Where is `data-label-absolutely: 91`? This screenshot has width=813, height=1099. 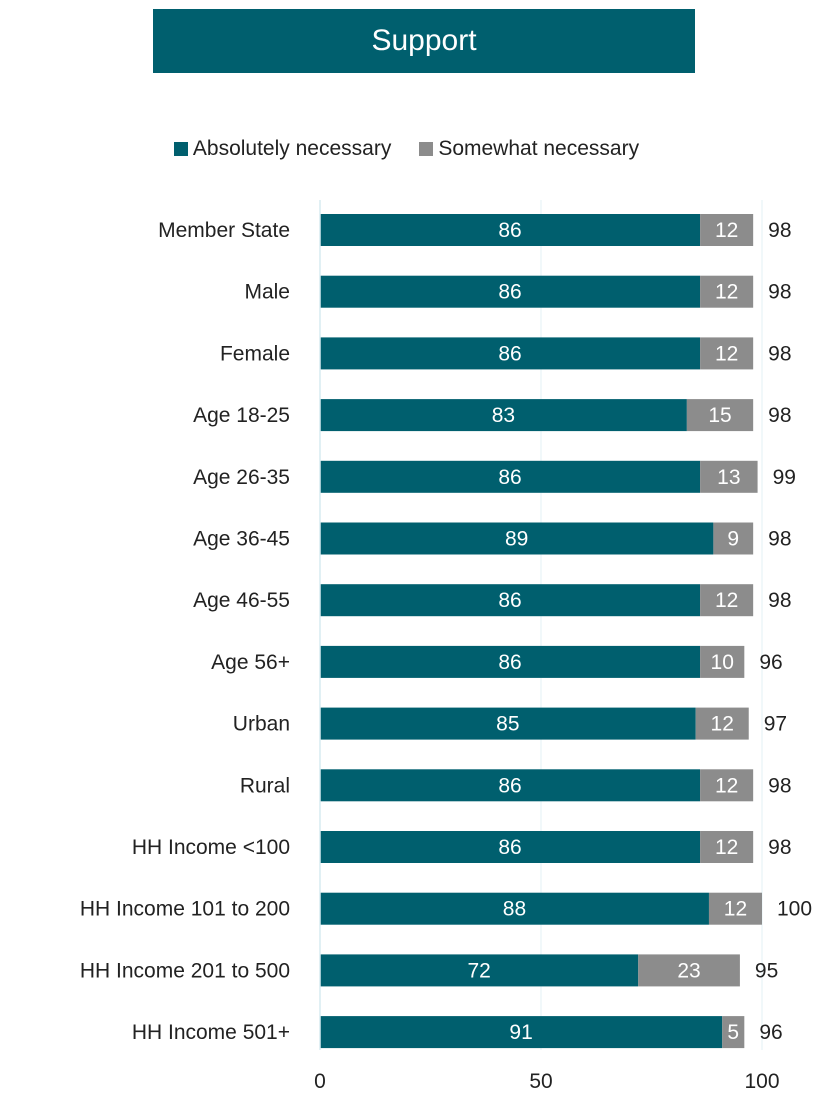 data-label-absolutely: 91 is located at coordinates (520, 1032).